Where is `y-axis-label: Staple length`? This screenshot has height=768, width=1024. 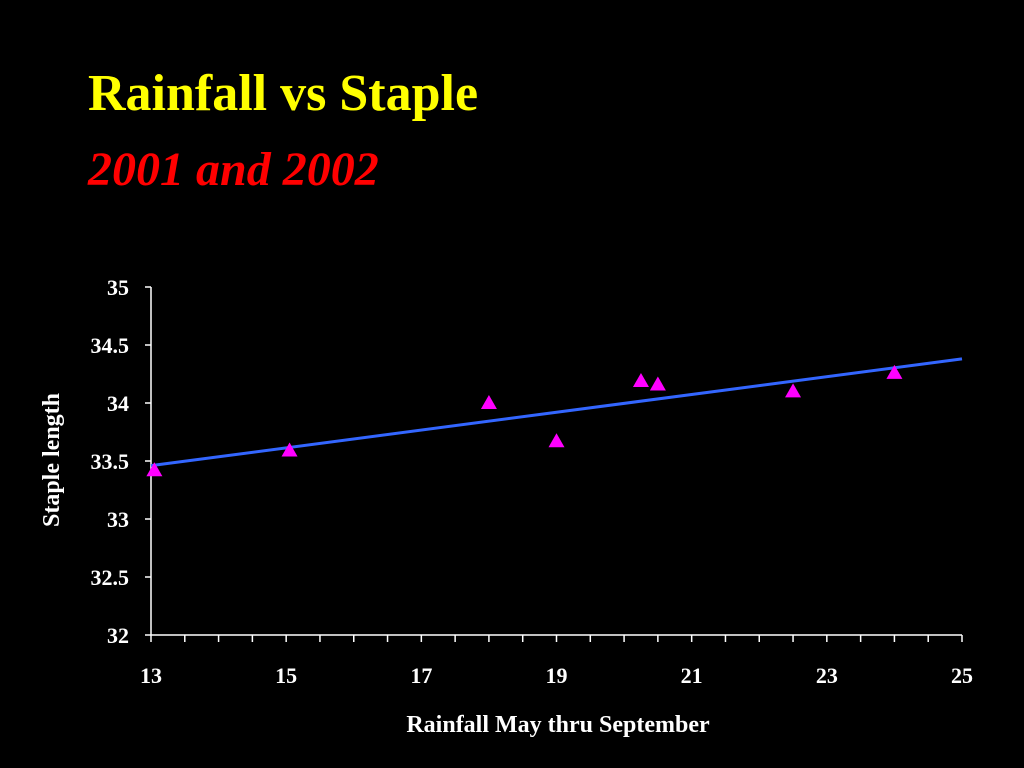
y-axis-label: Staple length is located at coordinates (52, 460).